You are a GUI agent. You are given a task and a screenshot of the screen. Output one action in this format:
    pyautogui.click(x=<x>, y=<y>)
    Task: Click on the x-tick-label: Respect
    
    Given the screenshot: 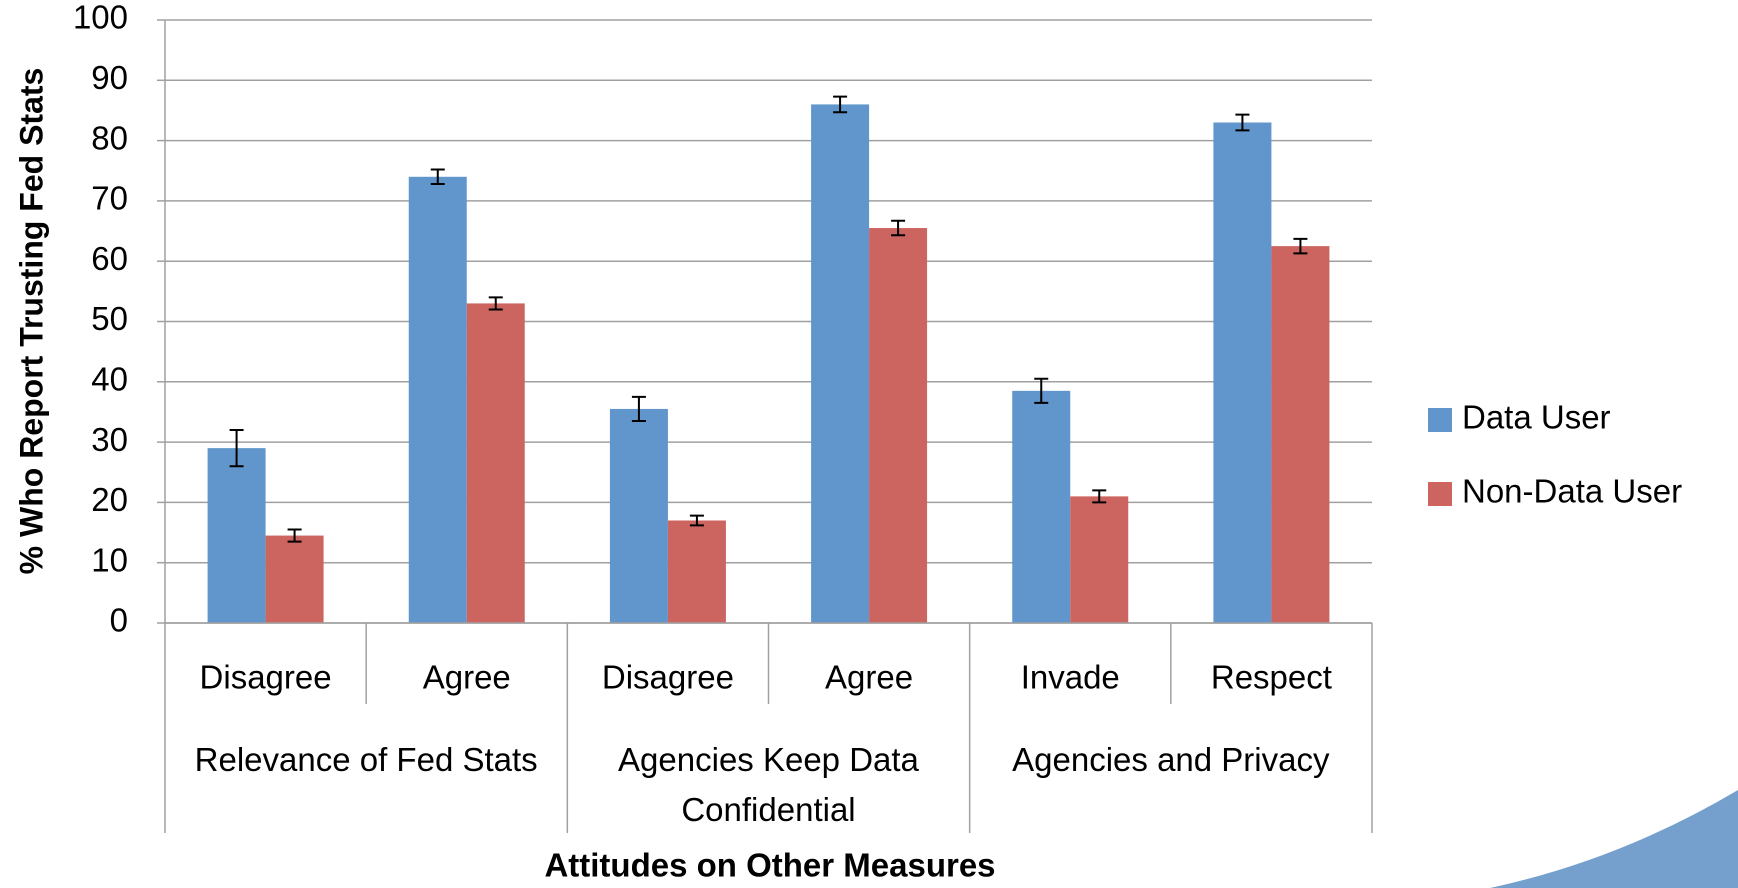 What is the action you would take?
    pyautogui.click(x=1271, y=677)
    